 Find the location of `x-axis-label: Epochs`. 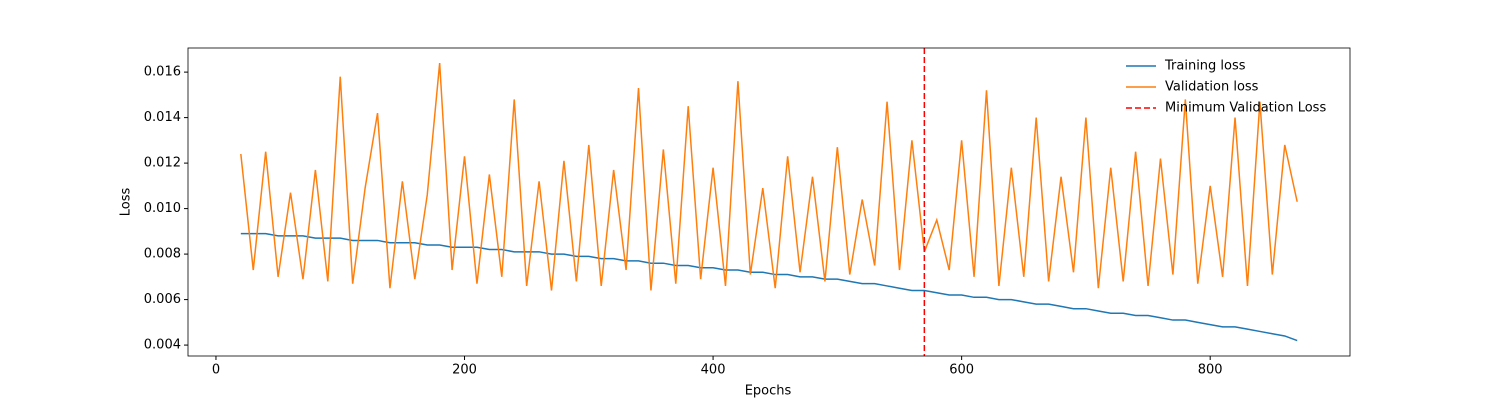

x-axis-label: Epochs is located at coordinates (768, 391).